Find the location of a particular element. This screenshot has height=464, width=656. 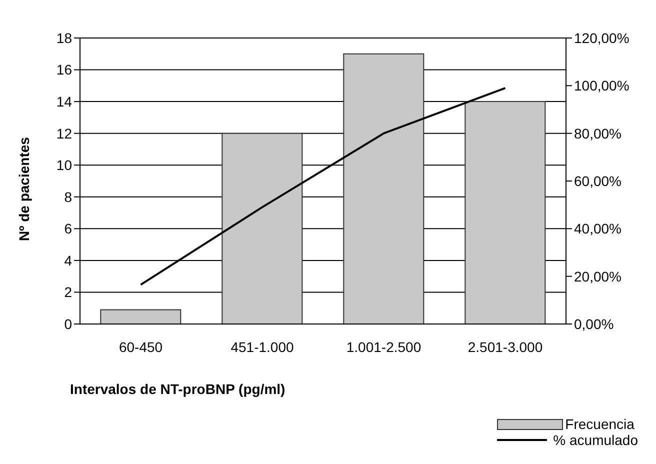

y-tick-label: 14 is located at coordinates (64, 102).